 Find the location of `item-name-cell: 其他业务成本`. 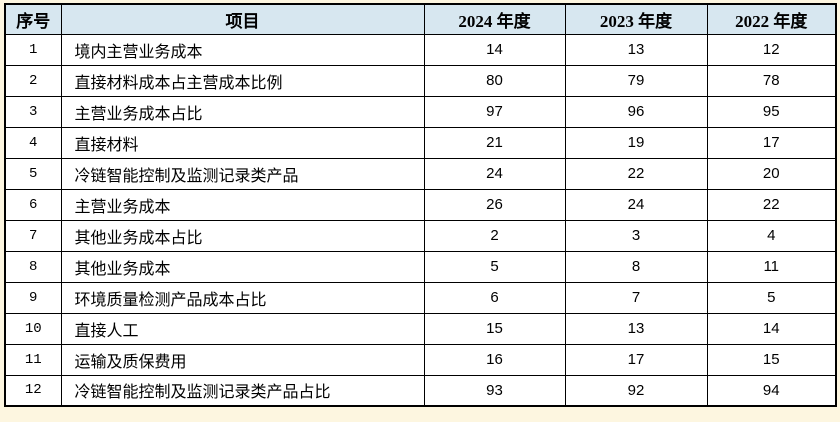

item-name-cell: 其他业务成本 is located at coordinates (242, 266).